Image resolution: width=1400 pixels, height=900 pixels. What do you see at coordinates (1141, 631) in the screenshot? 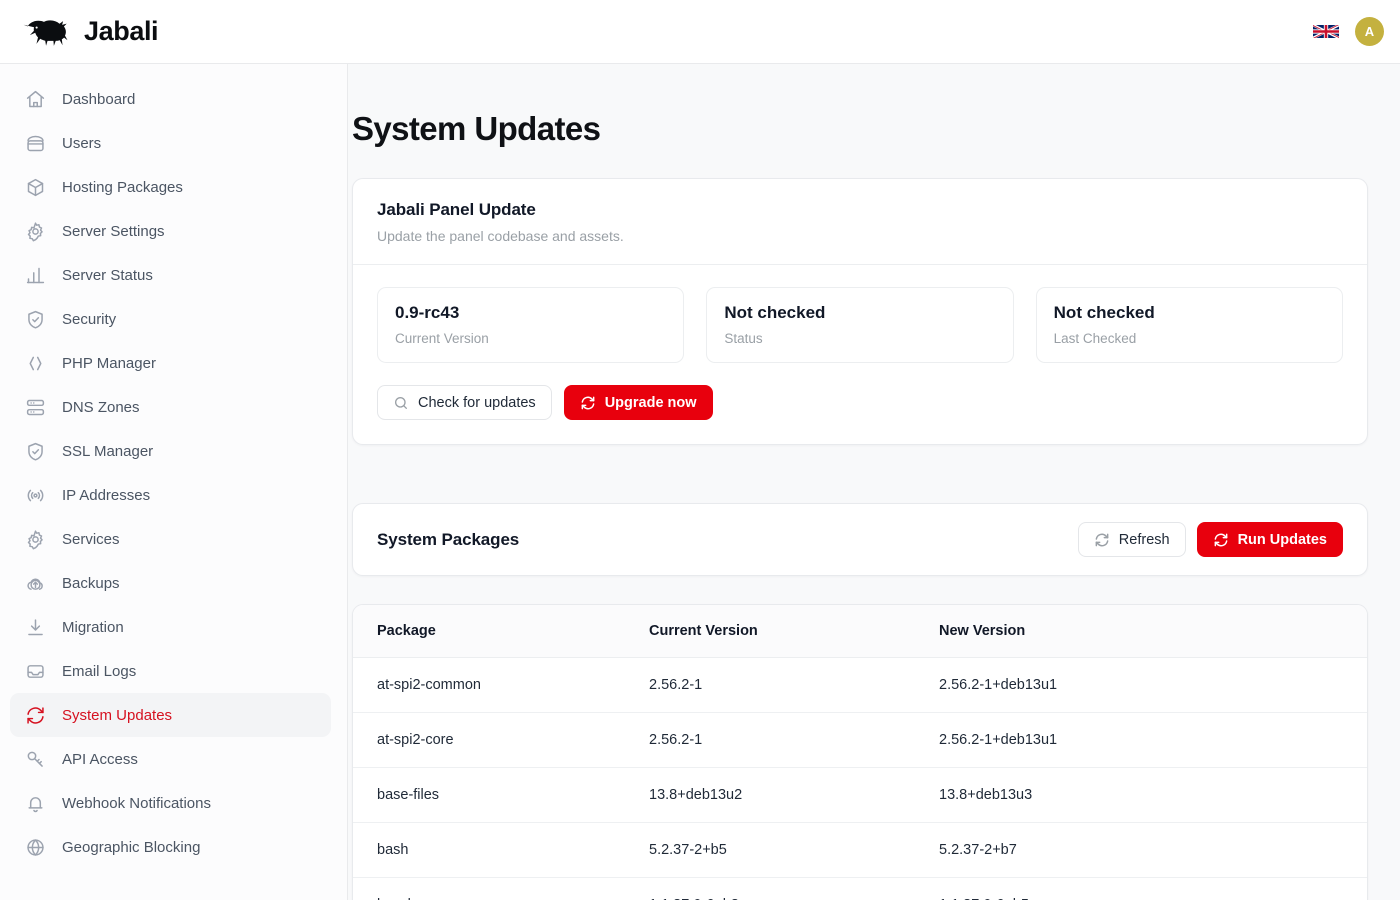
I see `column-header: New Version` at bounding box center [1141, 631].